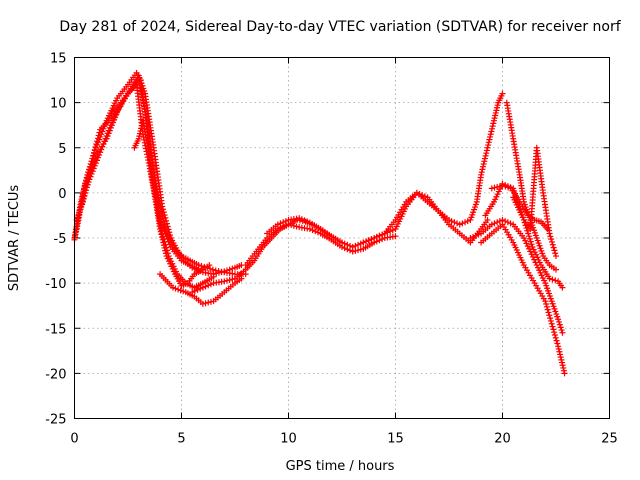 This screenshot has width=640, height=480. What do you see at coordinates (502, 439) in the screenshot?
I see `x-tick-label: 20` at bounding box center [502, 439].